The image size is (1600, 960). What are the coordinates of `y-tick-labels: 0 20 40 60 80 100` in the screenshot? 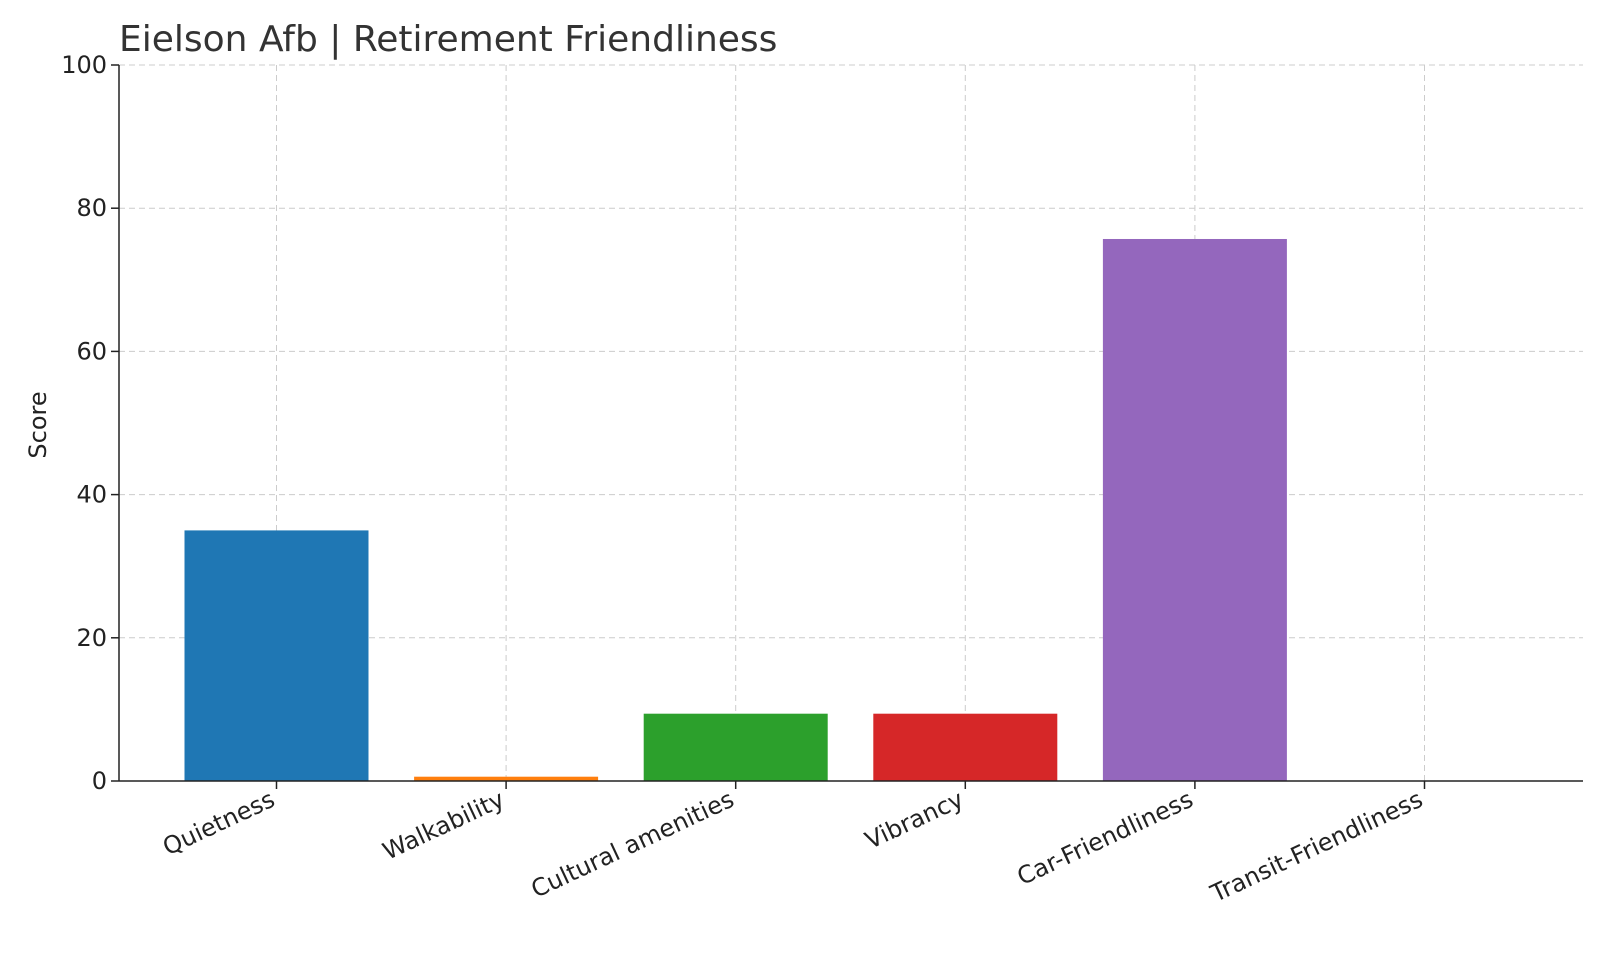 It's located at (84, 423).